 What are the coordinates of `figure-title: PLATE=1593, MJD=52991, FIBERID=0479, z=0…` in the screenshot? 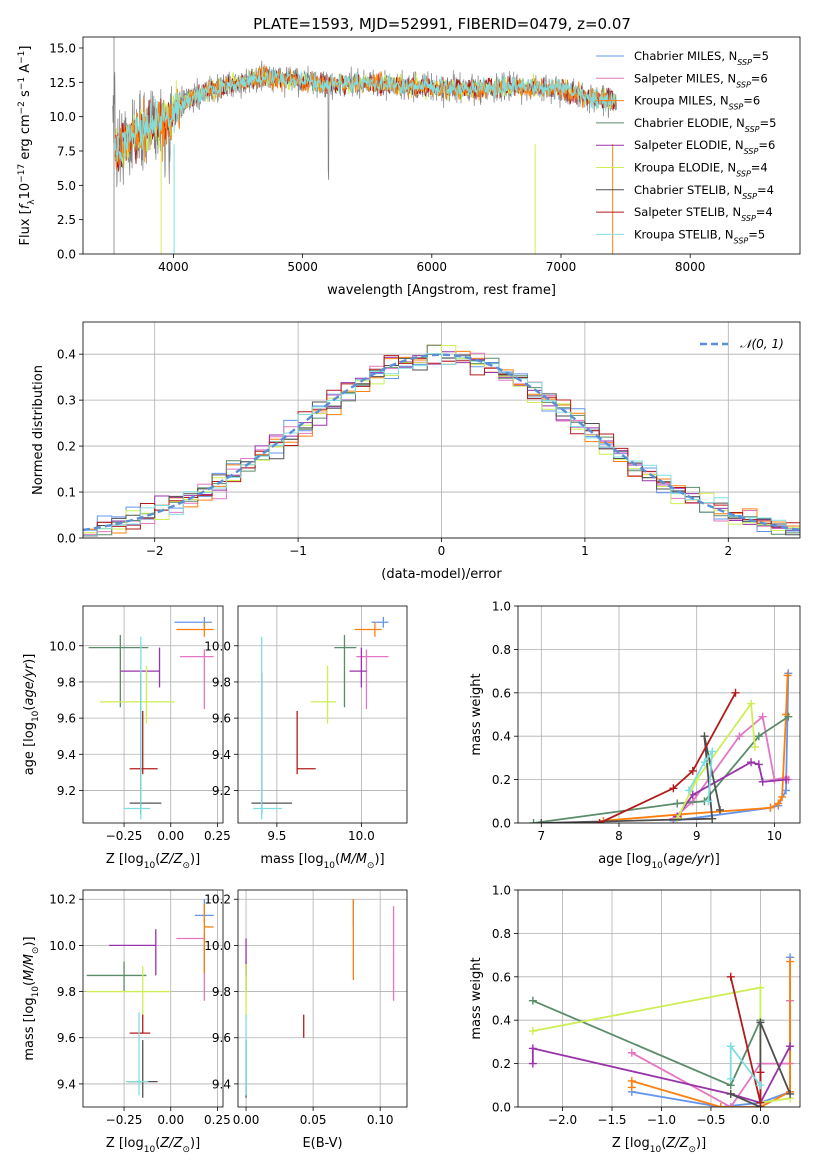 It's located at (442, 24).